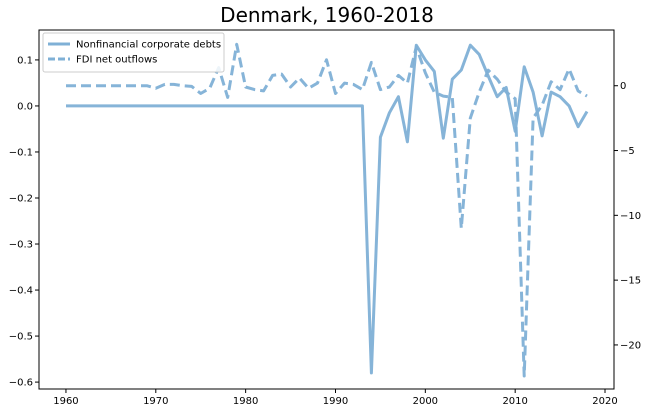  What do you see at coordinates (21, 337) in the screenshot?
I see `y-left-tick-label: −0.5` at bounding box center [21, 337].